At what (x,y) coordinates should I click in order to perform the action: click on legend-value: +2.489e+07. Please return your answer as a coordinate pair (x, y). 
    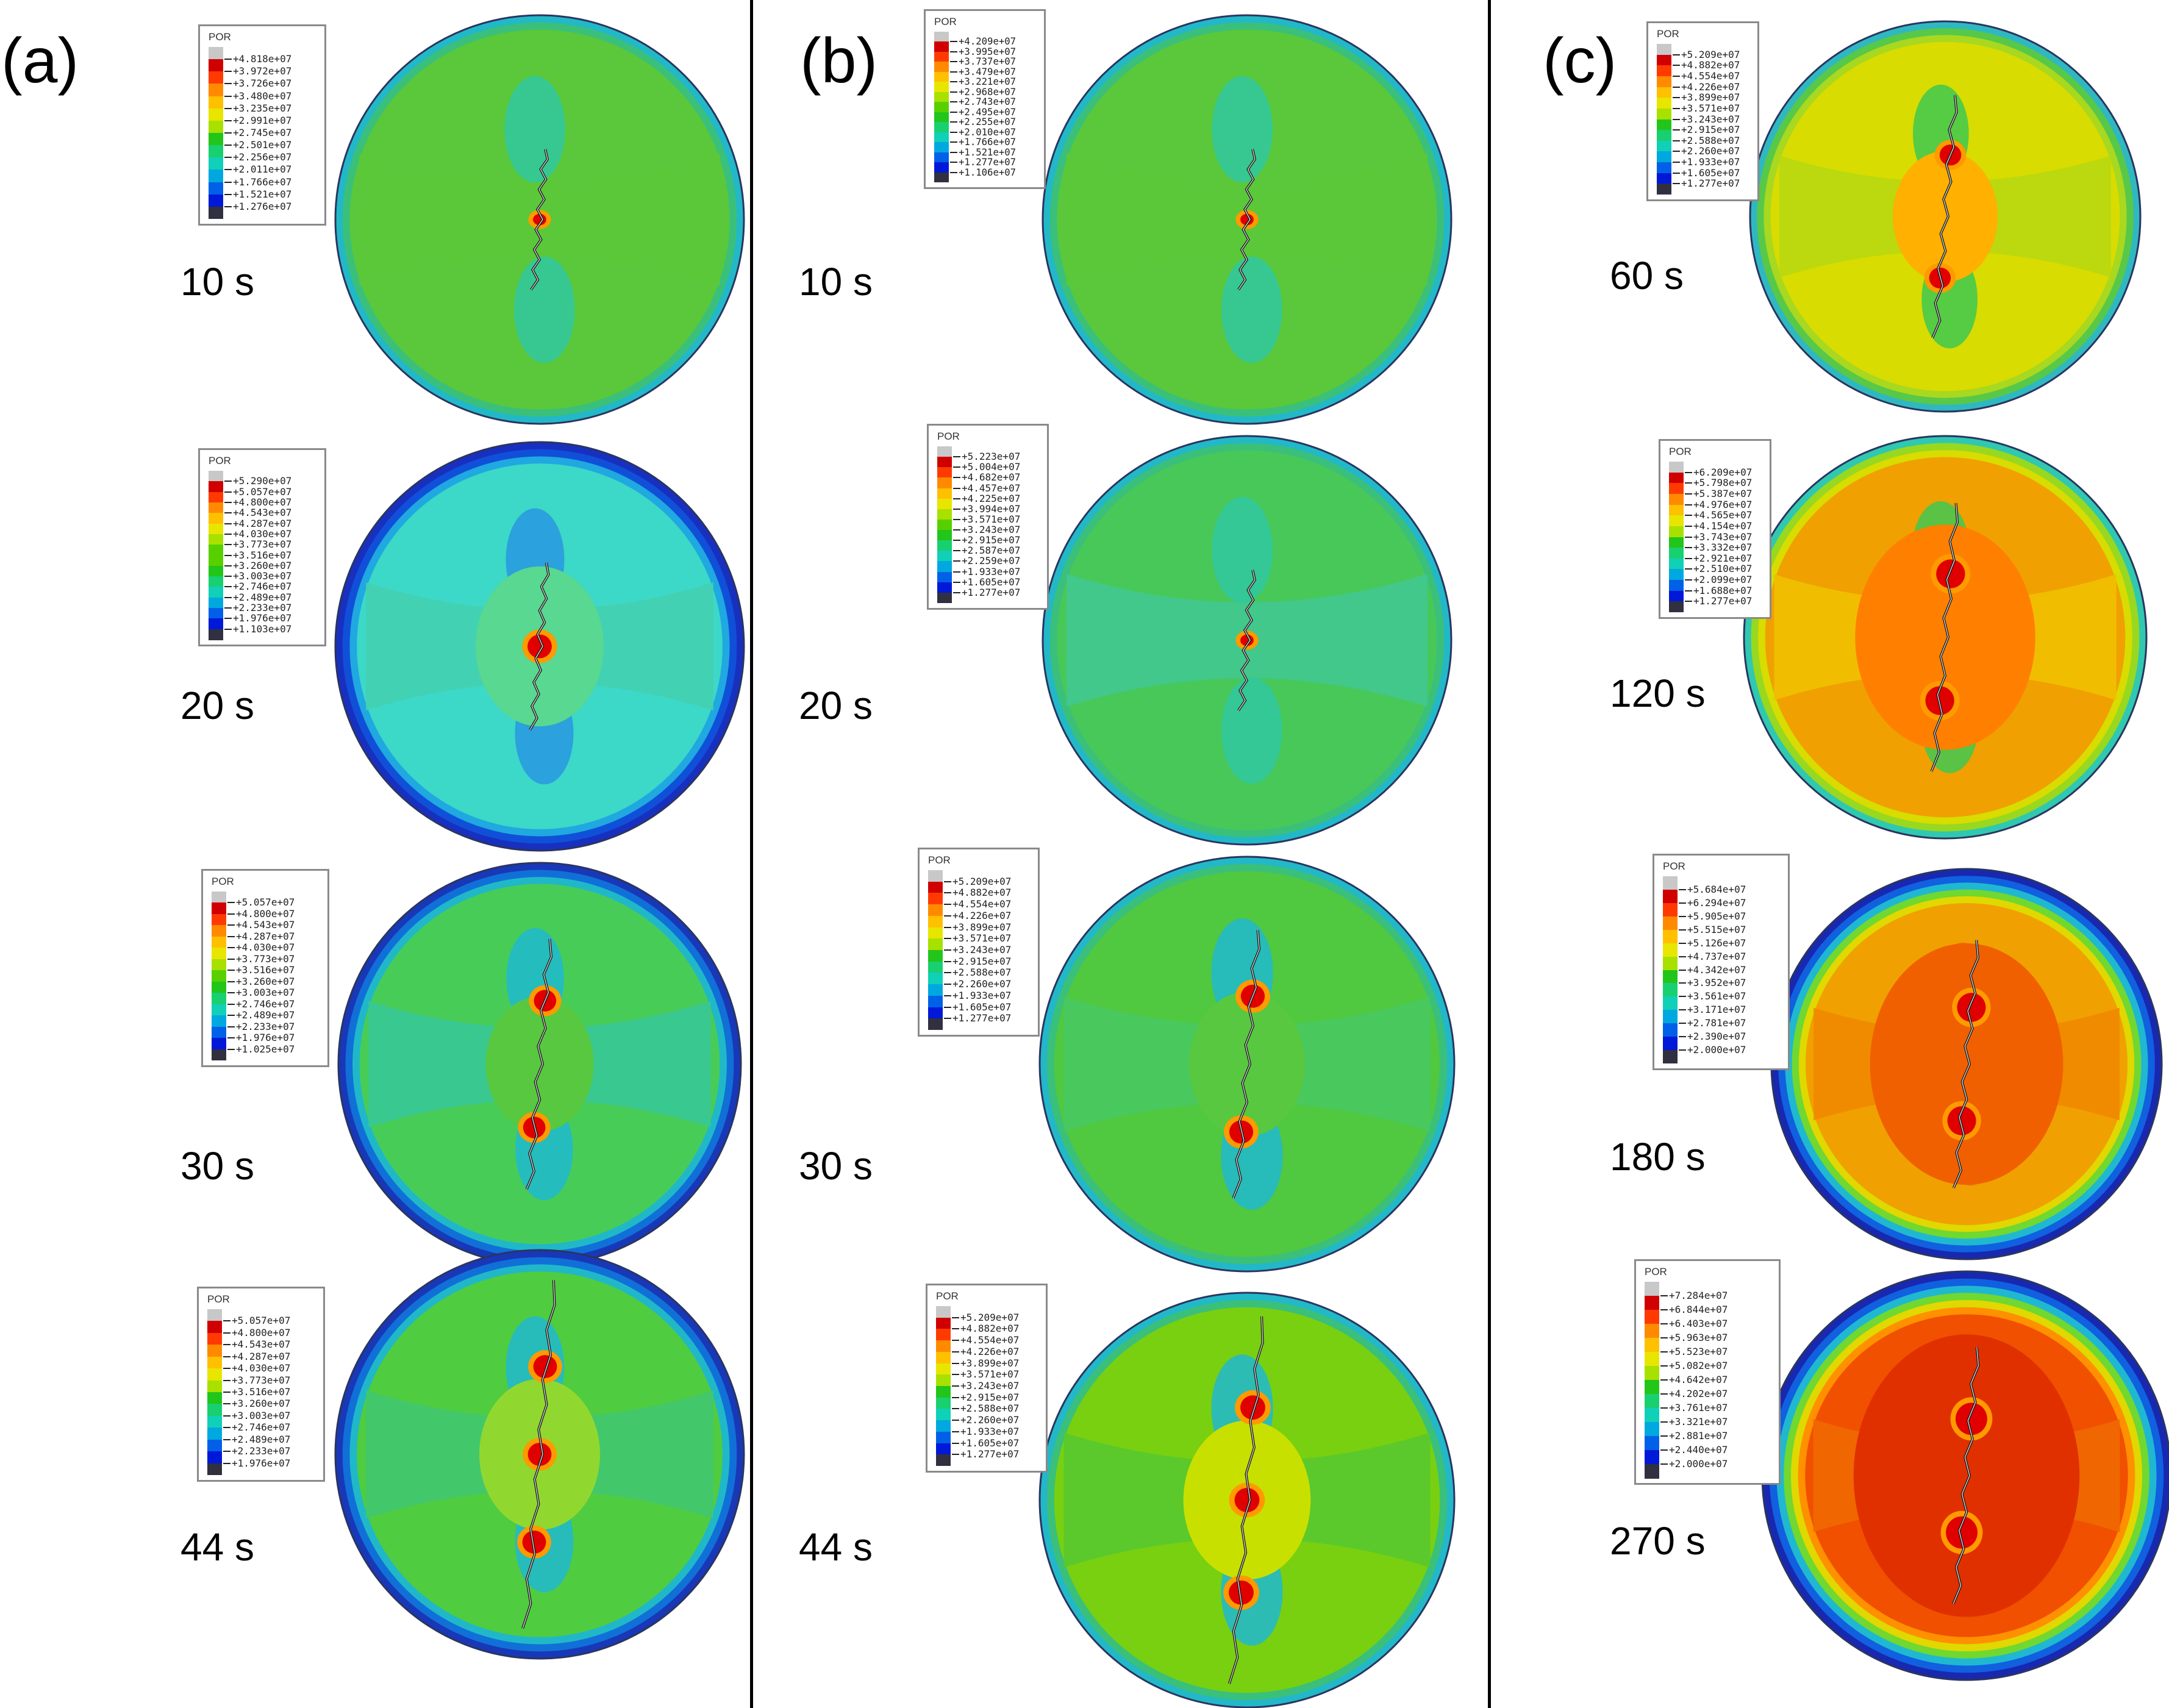
    Looking at the image, I should click on (261, 1439).